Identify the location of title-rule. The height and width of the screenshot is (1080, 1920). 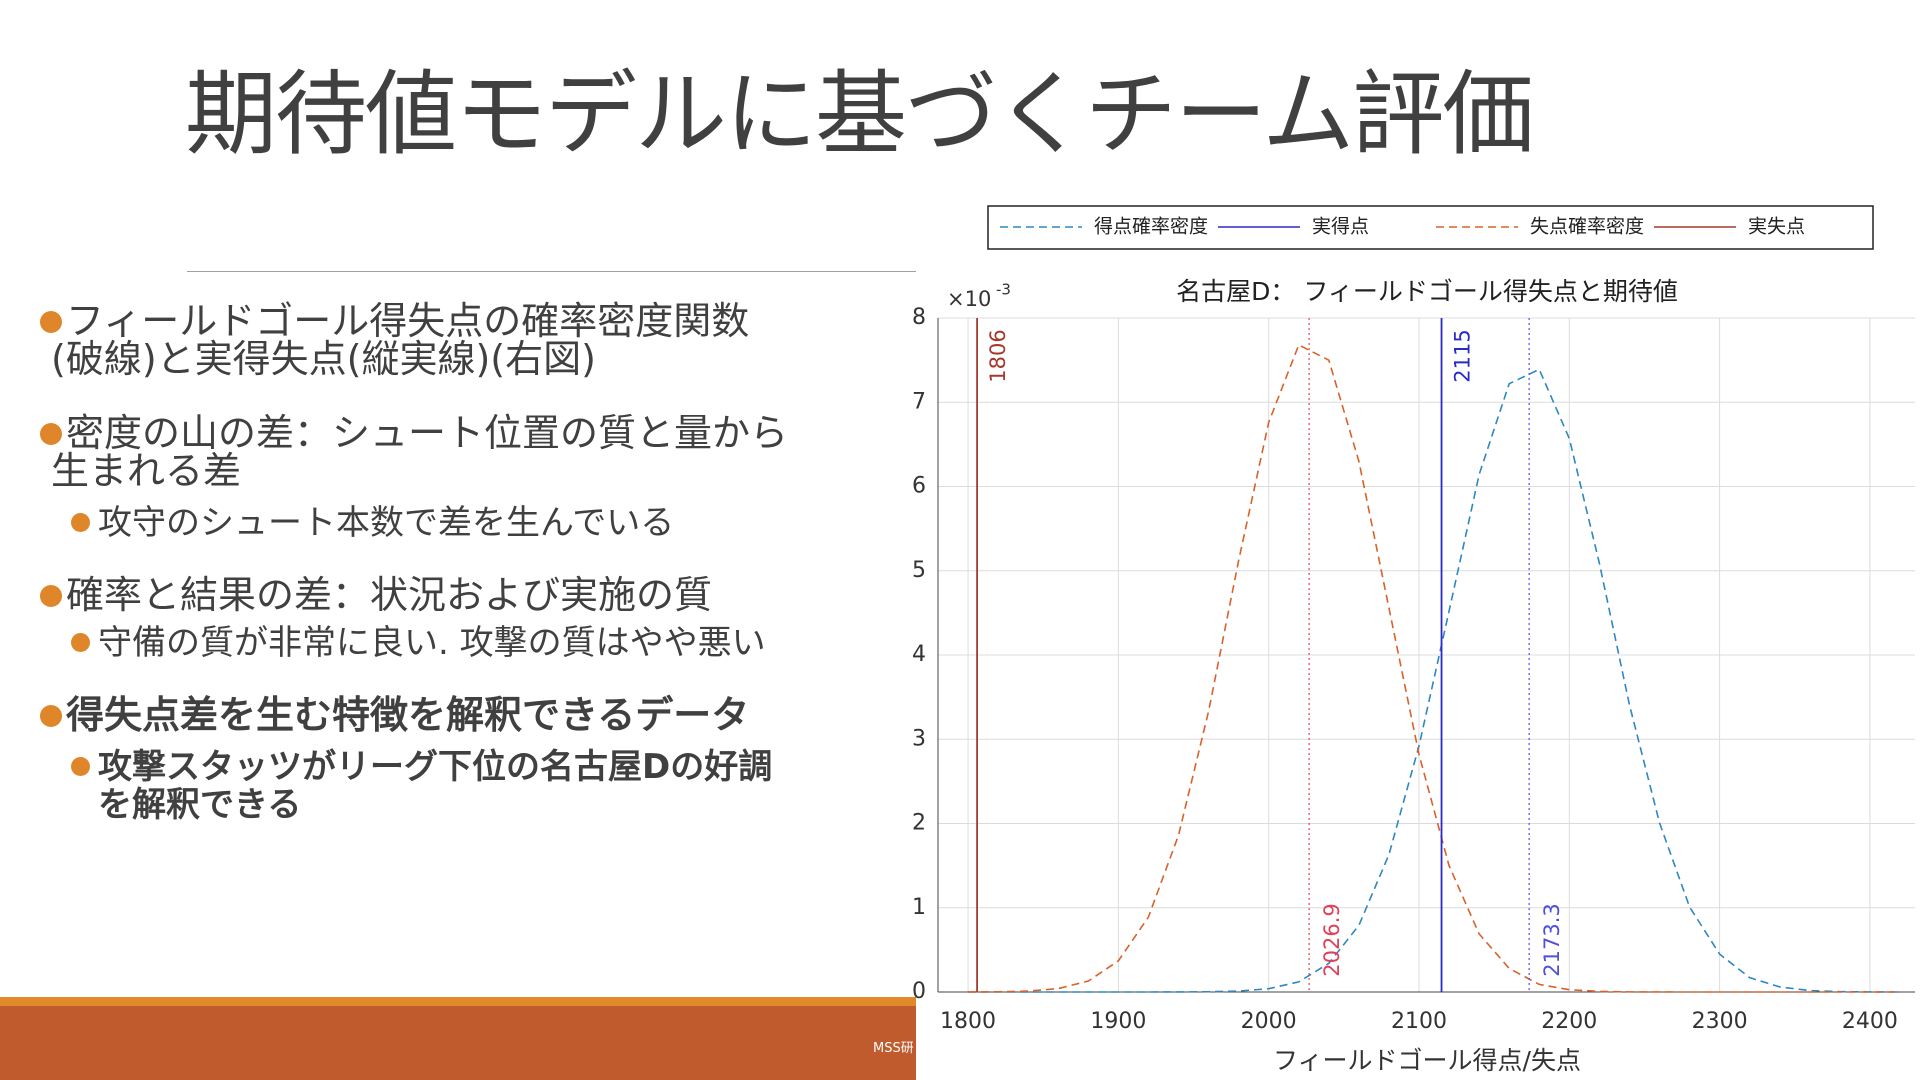
(551, 271).